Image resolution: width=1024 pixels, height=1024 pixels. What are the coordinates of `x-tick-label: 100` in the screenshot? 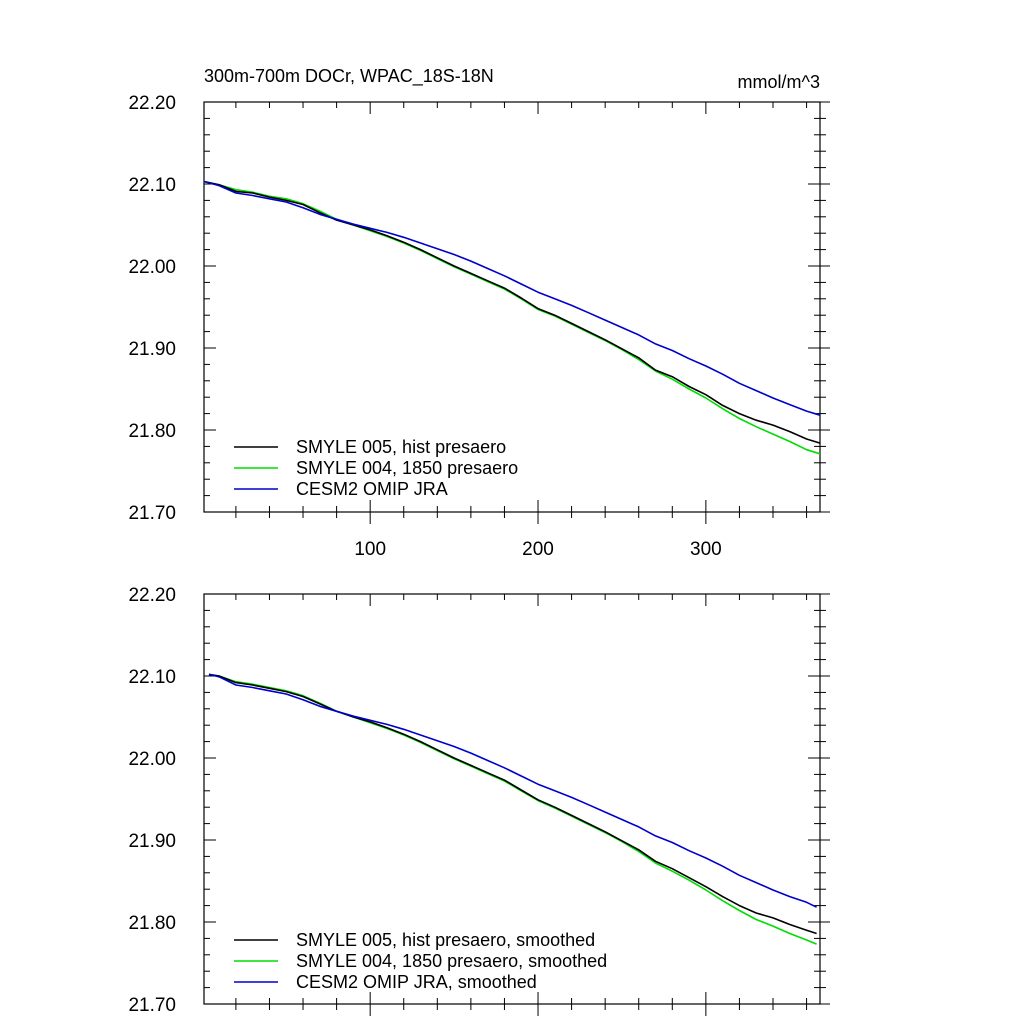 It's located at (370, 549).